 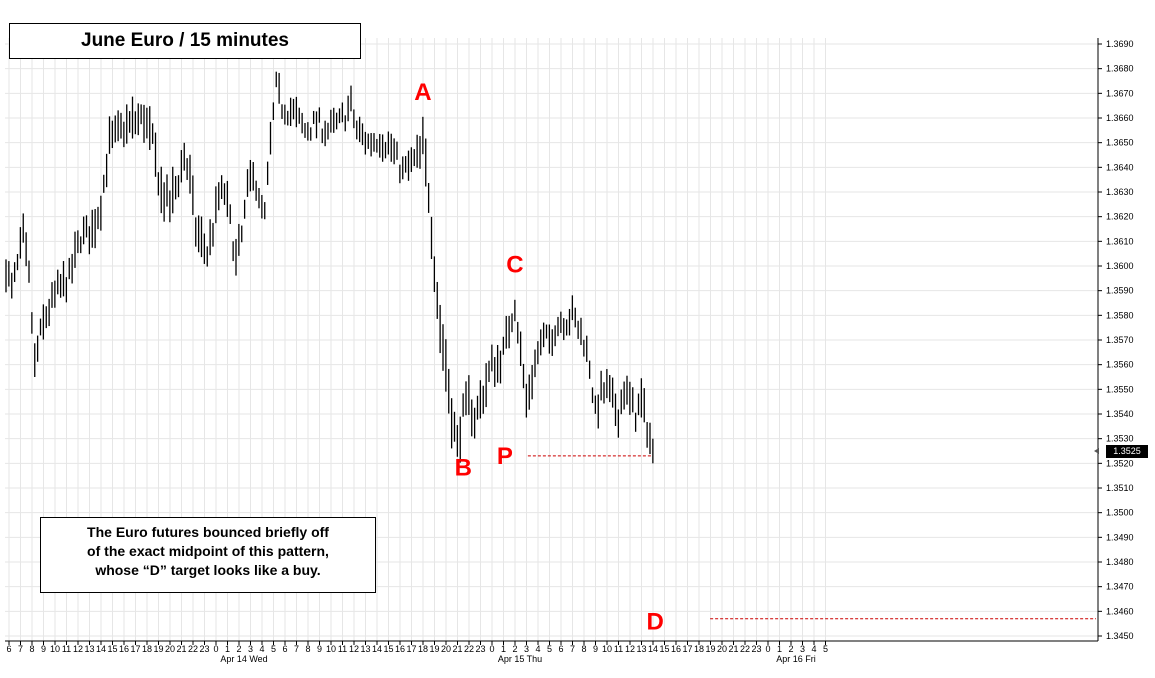 What do you see at coordinates (1120, 217) in the screenshot?
I see `y-tick-label: 1.3620` at bounding box center [1120, 217].